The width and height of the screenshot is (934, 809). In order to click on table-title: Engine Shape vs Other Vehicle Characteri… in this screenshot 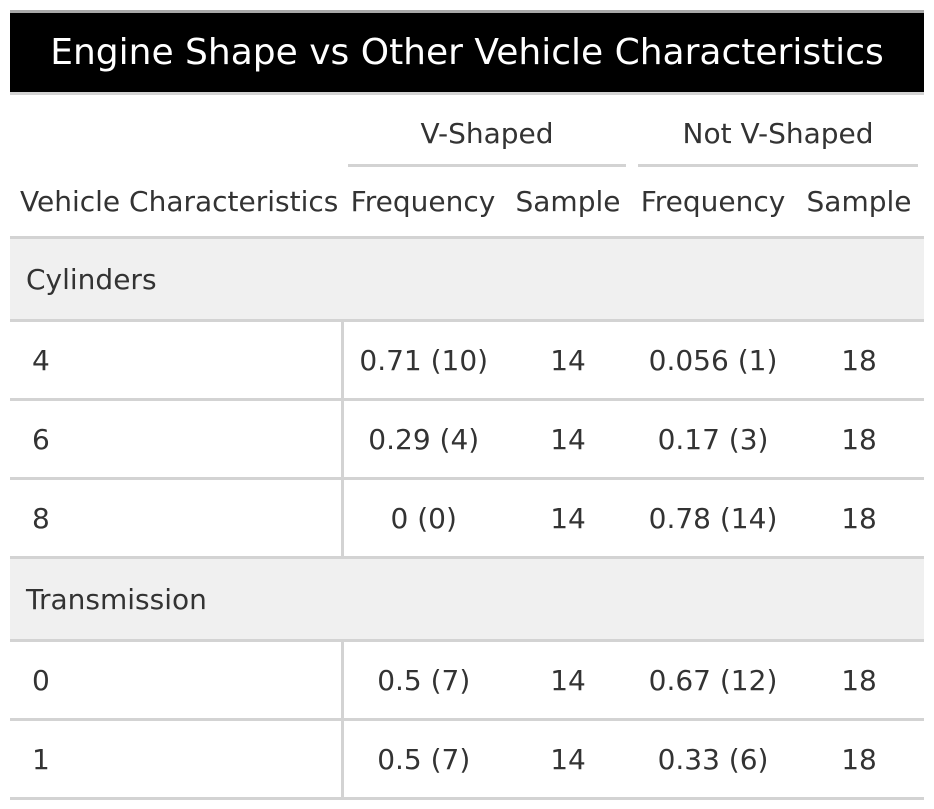, I will do `click(467, 51)`.